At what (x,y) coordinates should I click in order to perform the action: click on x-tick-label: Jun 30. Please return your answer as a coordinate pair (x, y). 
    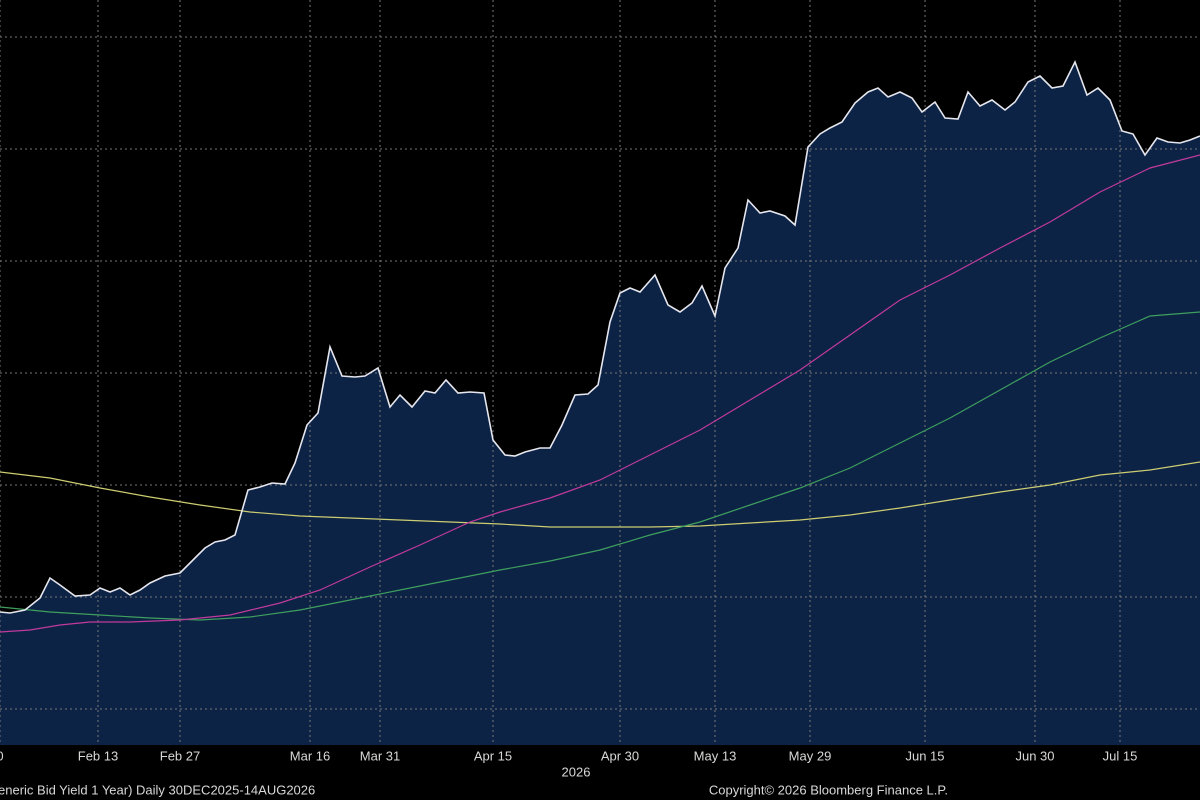
    Looking at the image, I should click on (1034, 755).